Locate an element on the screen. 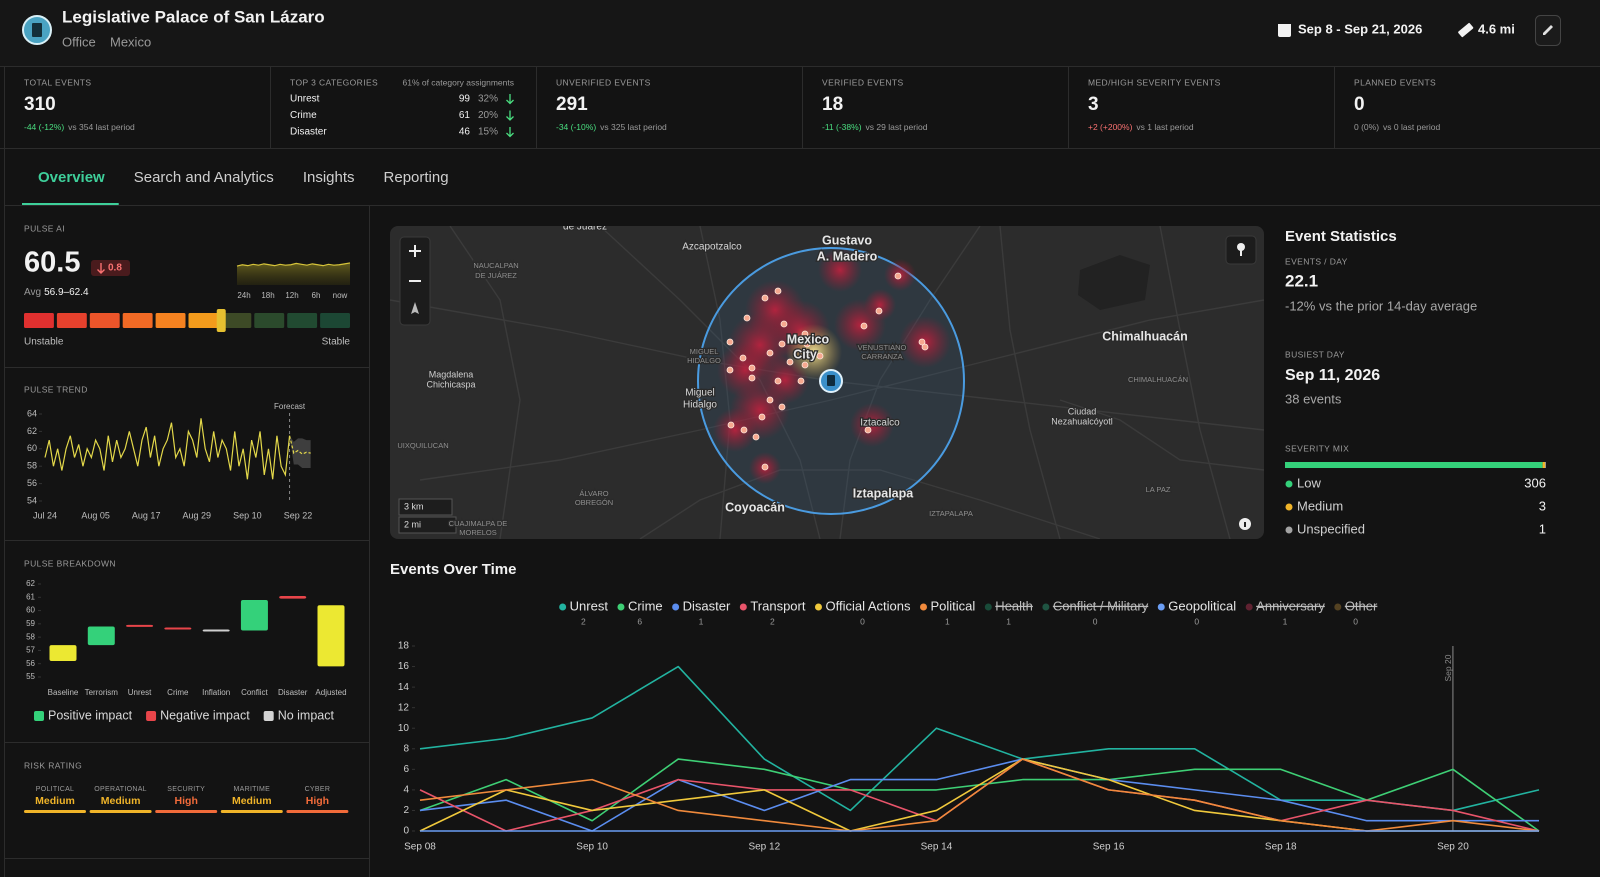 The height and width of the screenshot is (877, 1600). risk-name: MARITIME is located at coordinates (251, 789).